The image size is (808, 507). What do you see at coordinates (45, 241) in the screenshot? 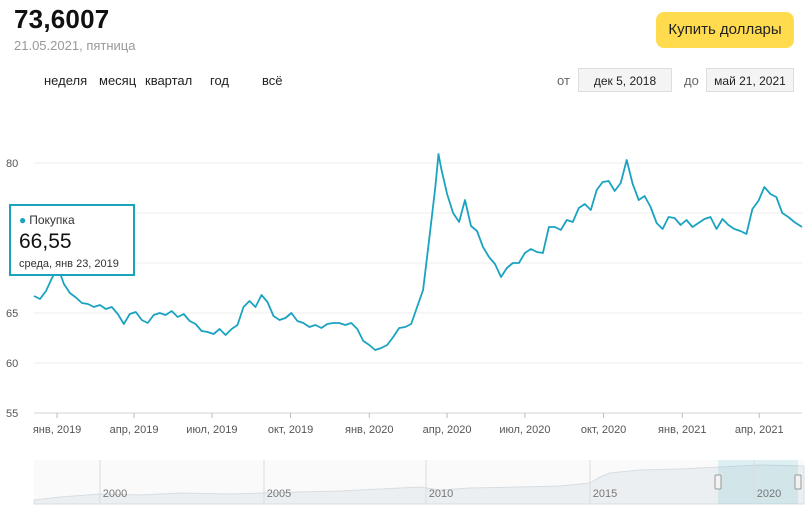
I see `tooltip-value: 66,55` at bounding box center [45, 241].